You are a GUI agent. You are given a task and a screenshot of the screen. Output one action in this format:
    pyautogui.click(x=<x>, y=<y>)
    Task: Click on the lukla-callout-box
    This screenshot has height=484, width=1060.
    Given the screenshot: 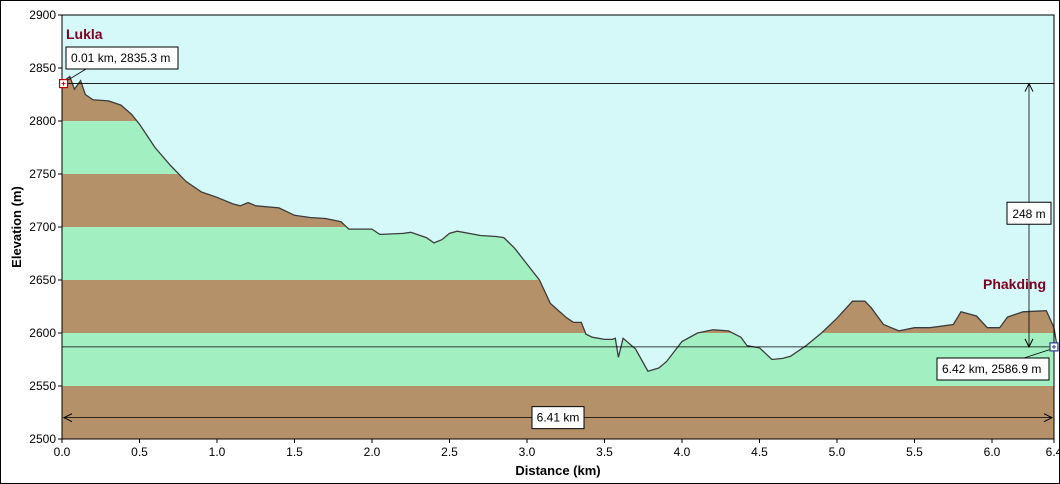 What is the action you would take?
    pyautogui.click(x=122, y=58)
    